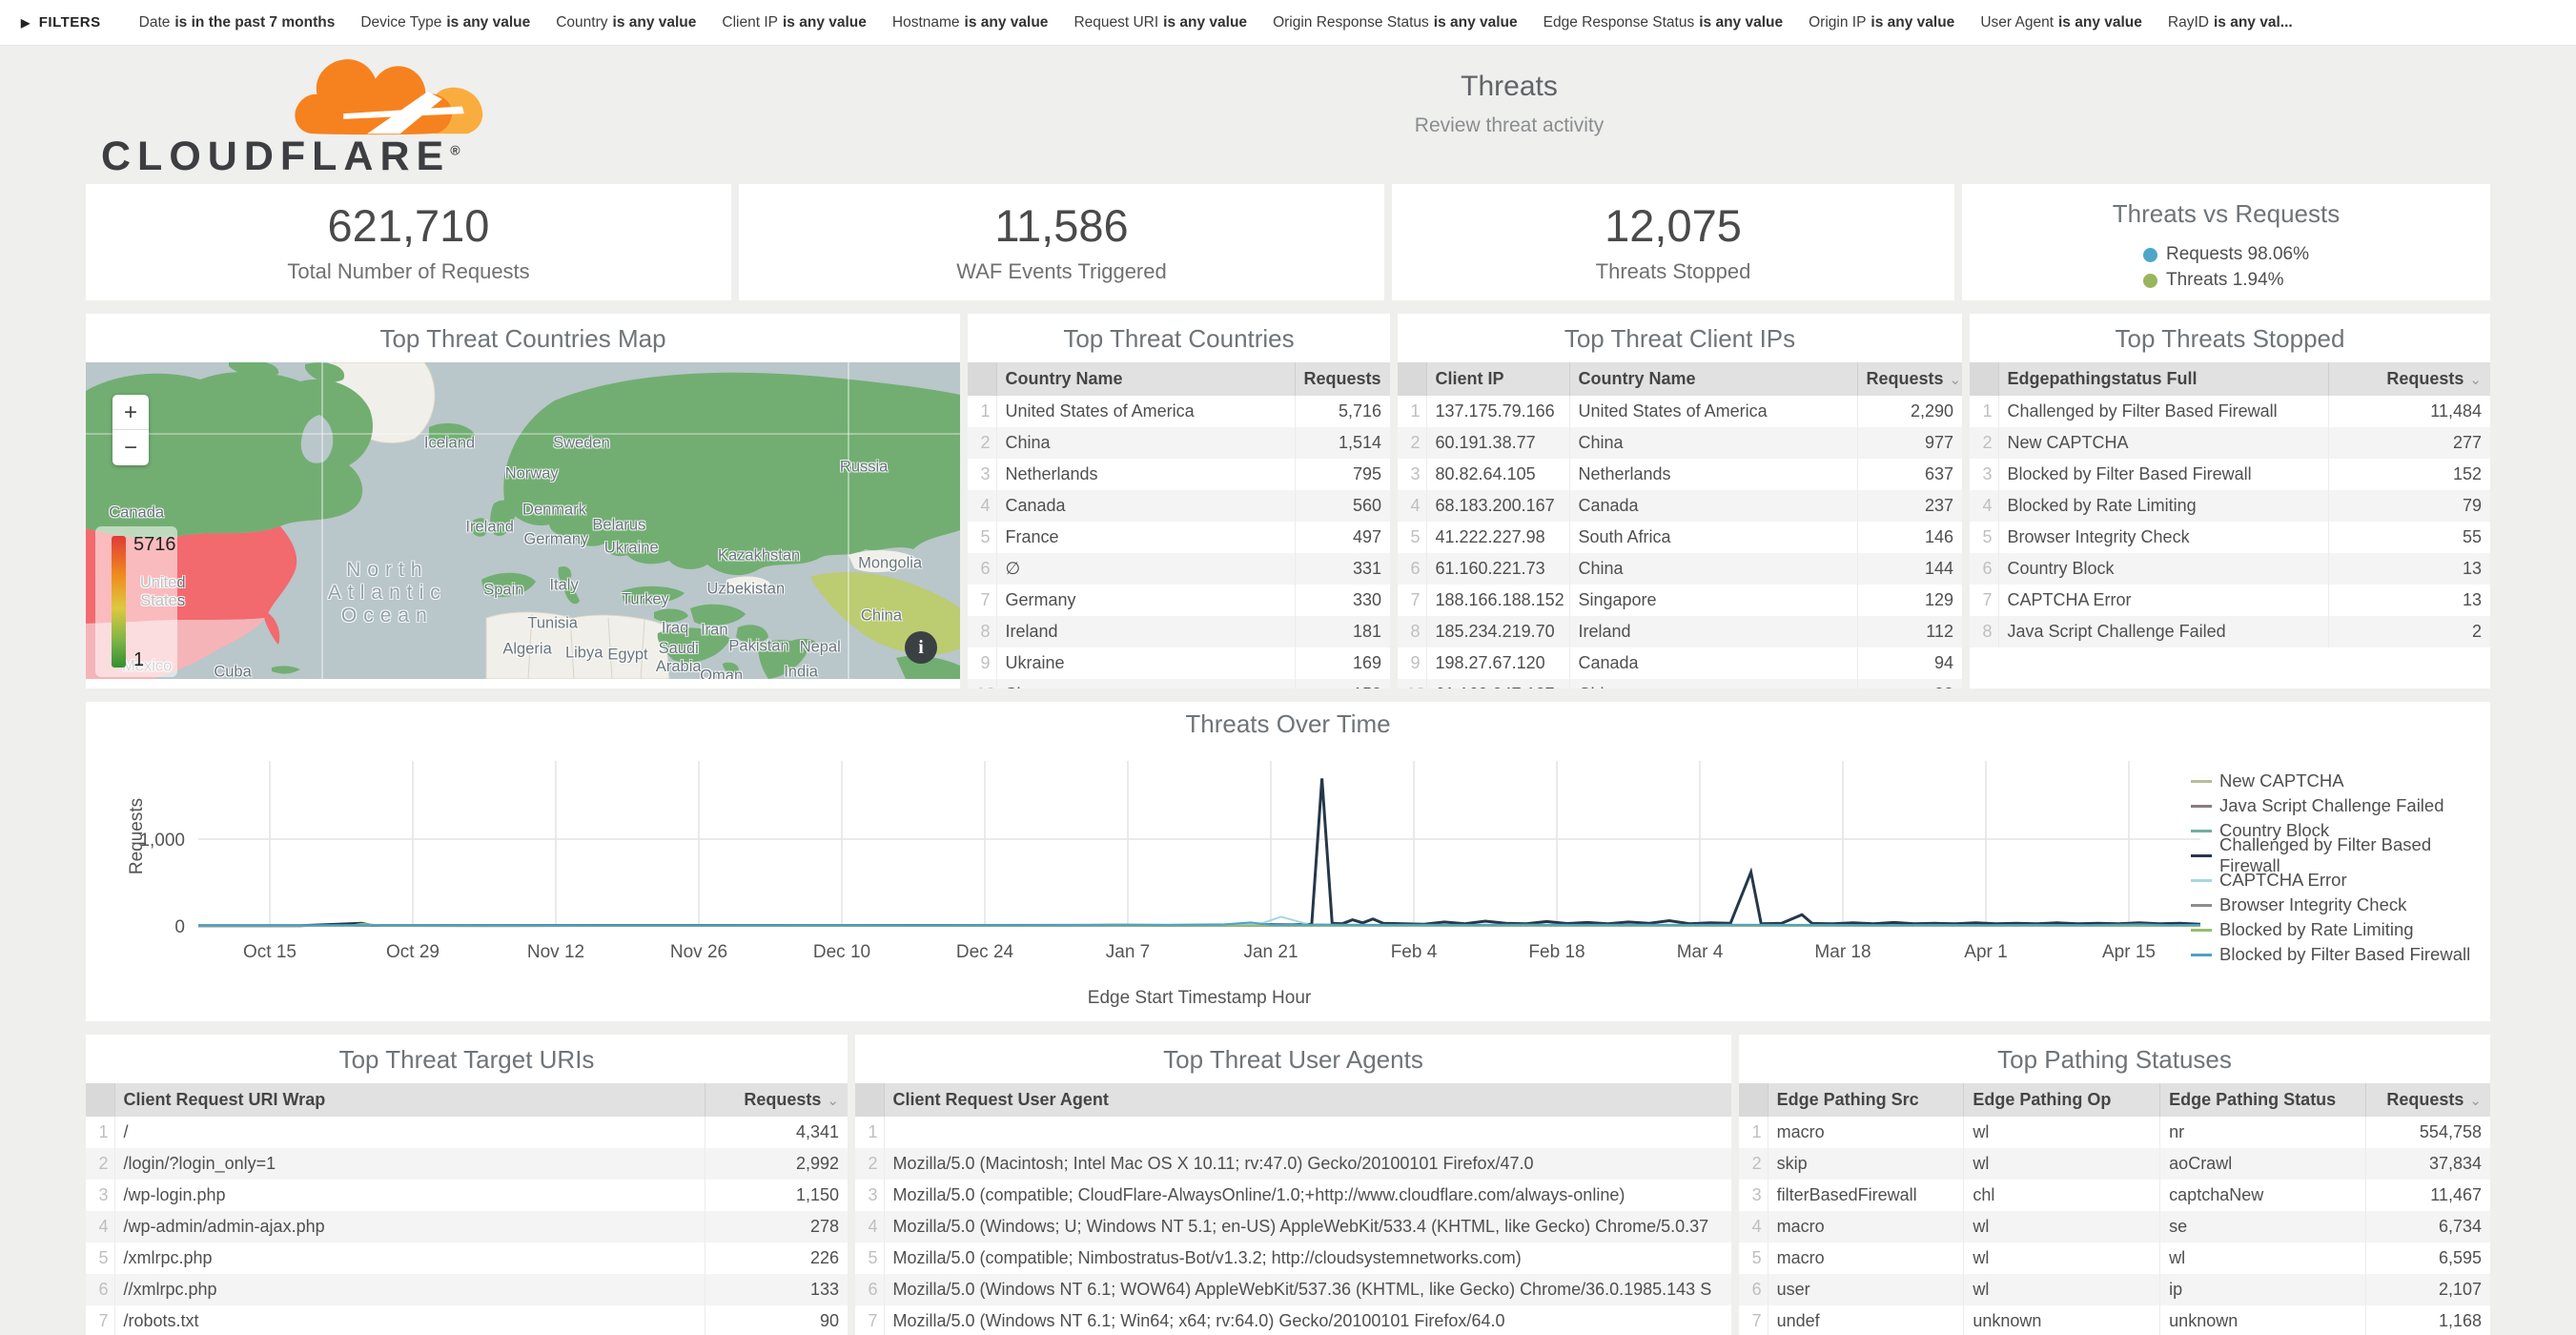  What do you see at coordinates (2427, 1132) in the screenshot?
I see `requests-cell: 554,758` at bounding box center [2427, 1132].